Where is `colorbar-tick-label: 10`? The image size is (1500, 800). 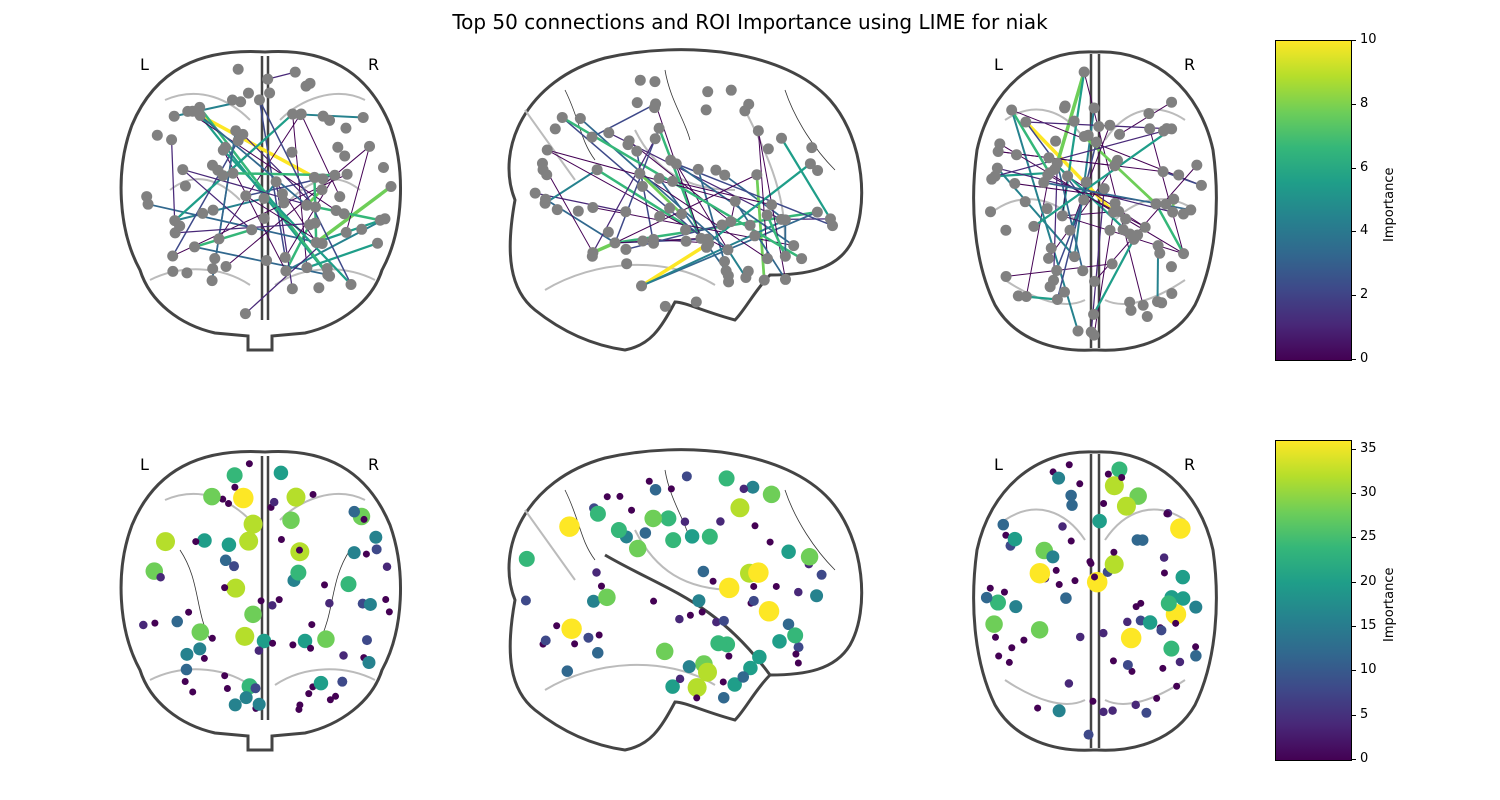 colorbar-tick-label: 10 is located at coordinates (1368, 39).